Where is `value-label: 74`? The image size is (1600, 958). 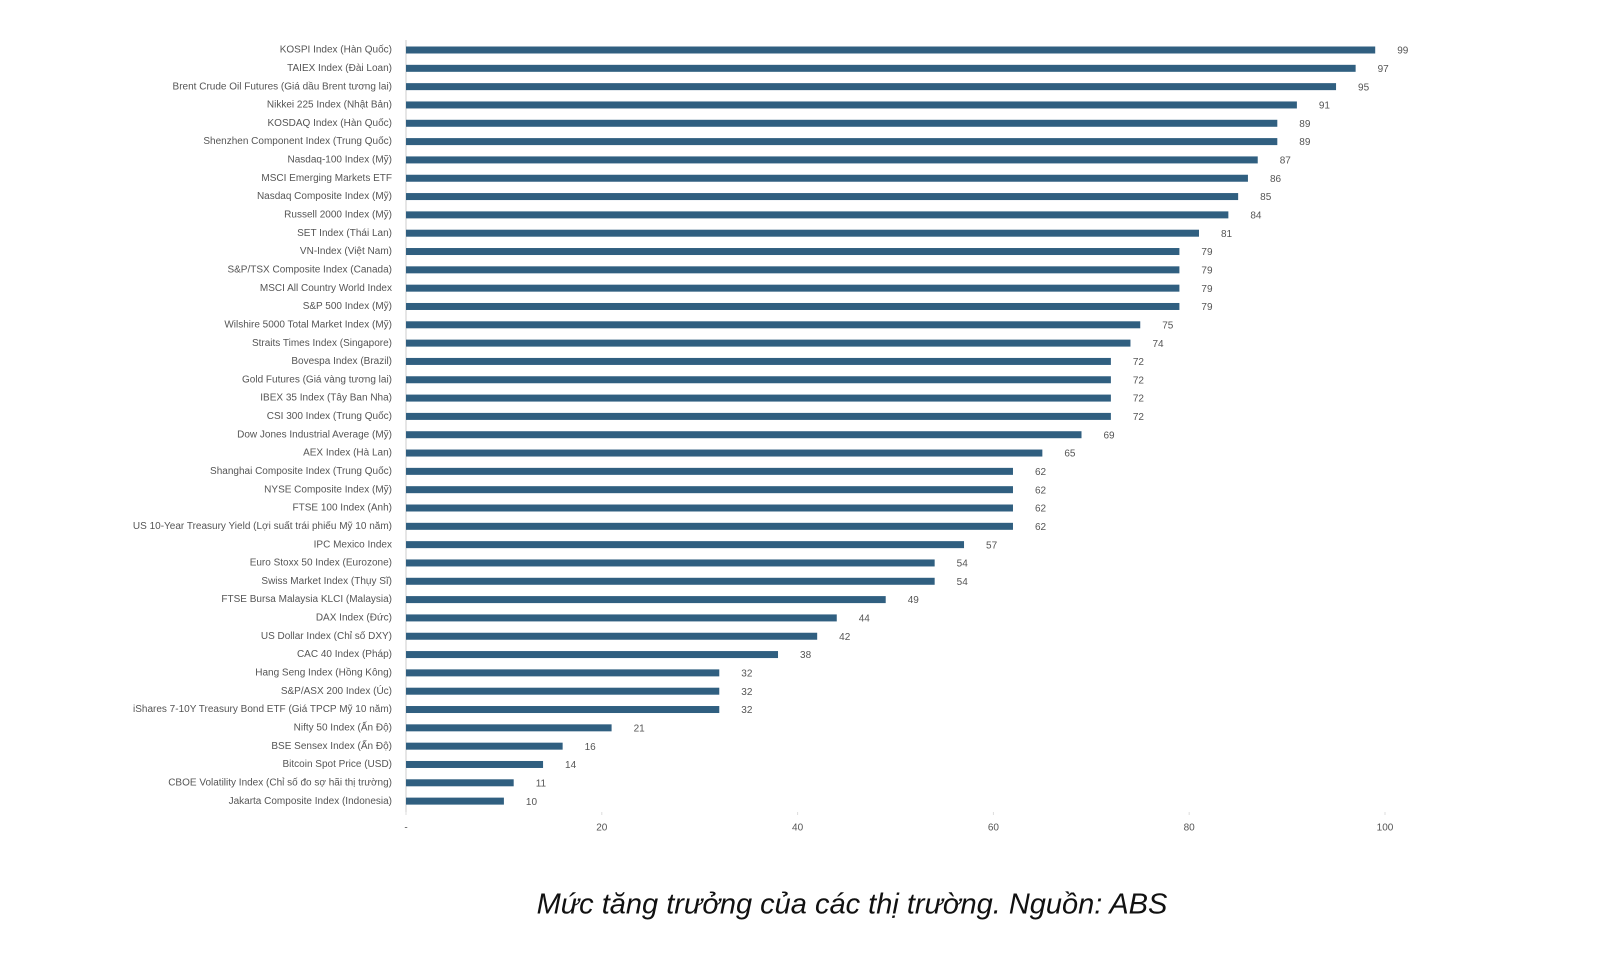 value-label: 74 is located at coordinates (1158, 344).